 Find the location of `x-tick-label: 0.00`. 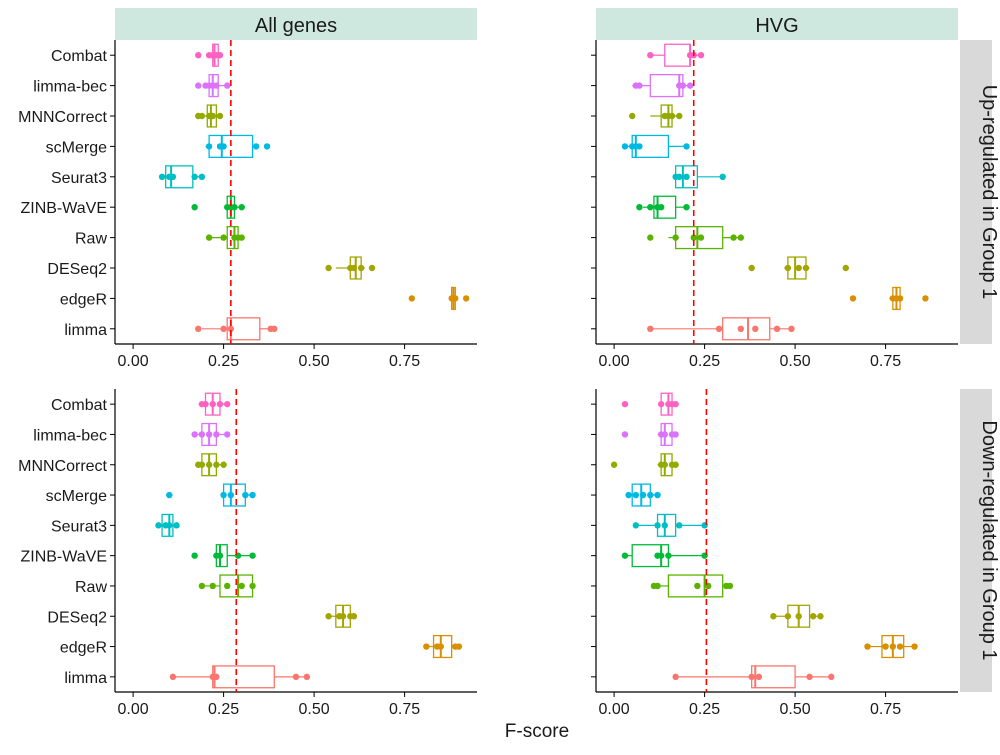

x-tick-label: 0.00 is located at coordinates (133, 709).